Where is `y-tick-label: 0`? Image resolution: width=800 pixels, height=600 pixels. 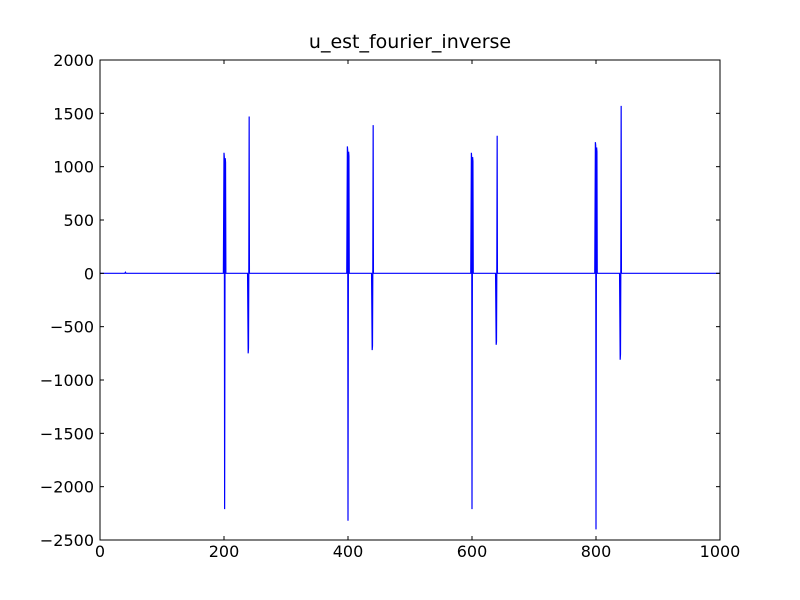 y-tick-label: 0 is located at coordinates (89, 273).